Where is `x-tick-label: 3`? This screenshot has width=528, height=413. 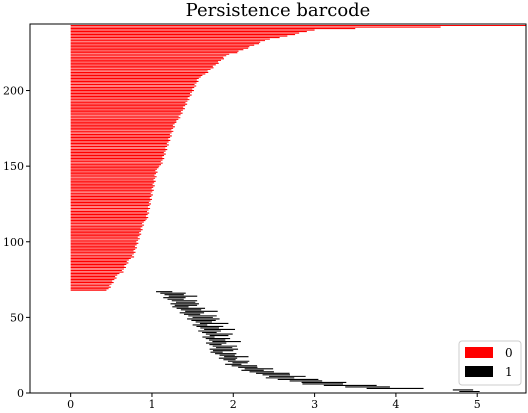 x-tick-label: 3 is located at coordinates (314, 404).